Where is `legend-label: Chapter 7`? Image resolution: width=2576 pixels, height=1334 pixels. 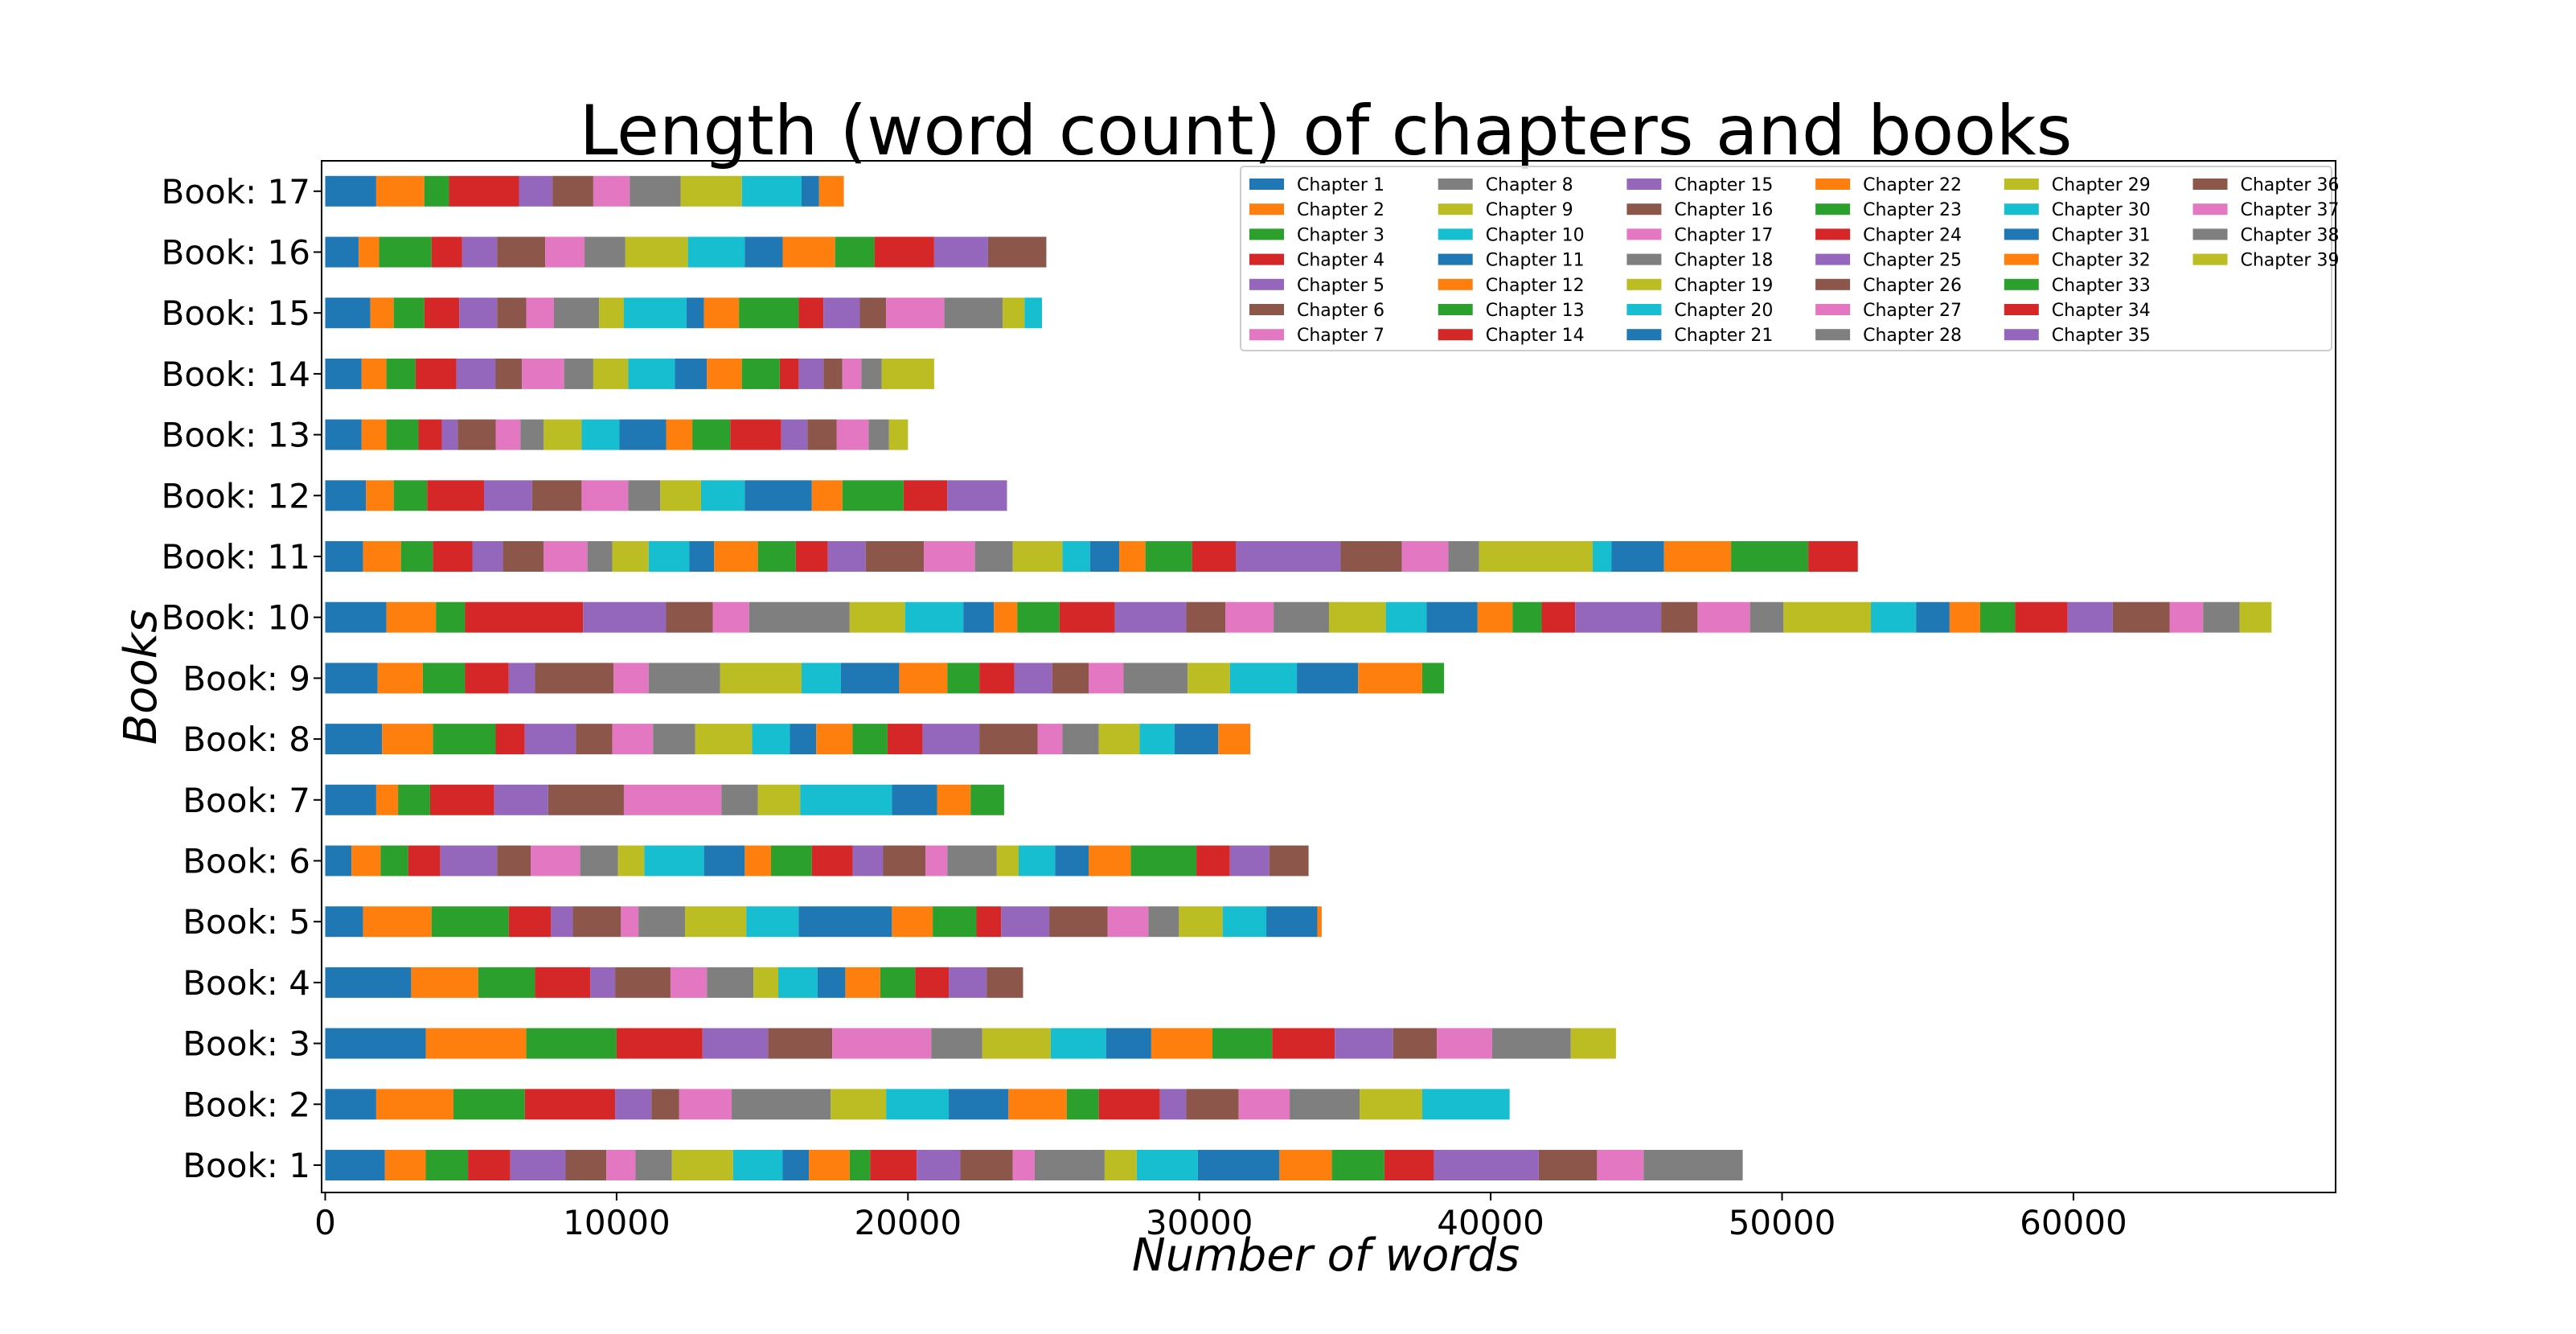 legend-label: Chapter 7 is located at coordinates (1341, 336).